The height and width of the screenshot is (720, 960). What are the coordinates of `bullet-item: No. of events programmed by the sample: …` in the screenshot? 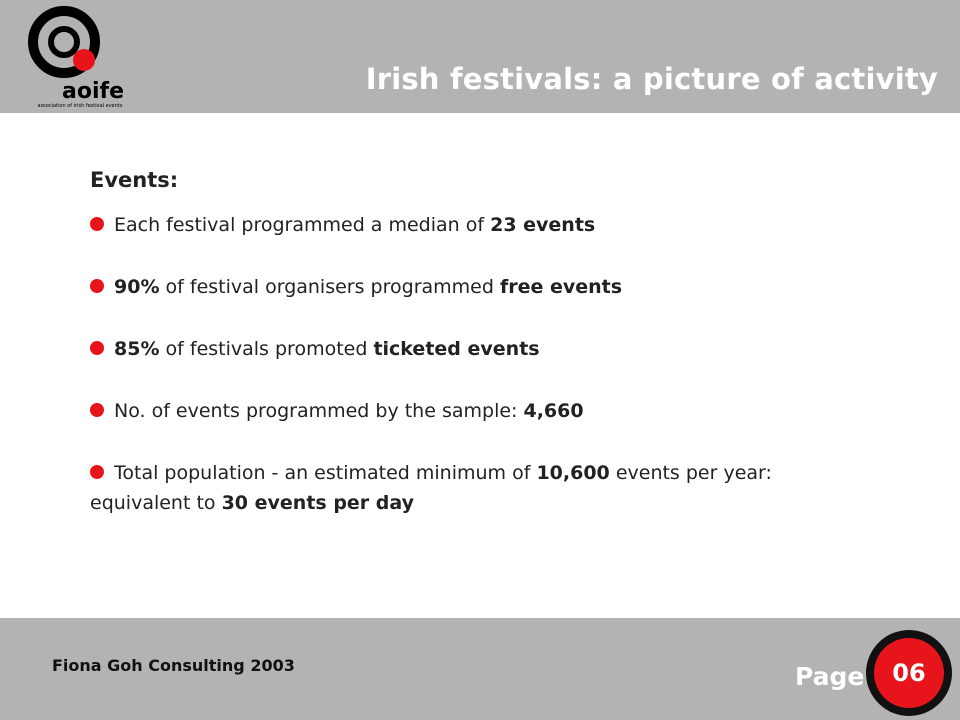 It's located at (450, 411).